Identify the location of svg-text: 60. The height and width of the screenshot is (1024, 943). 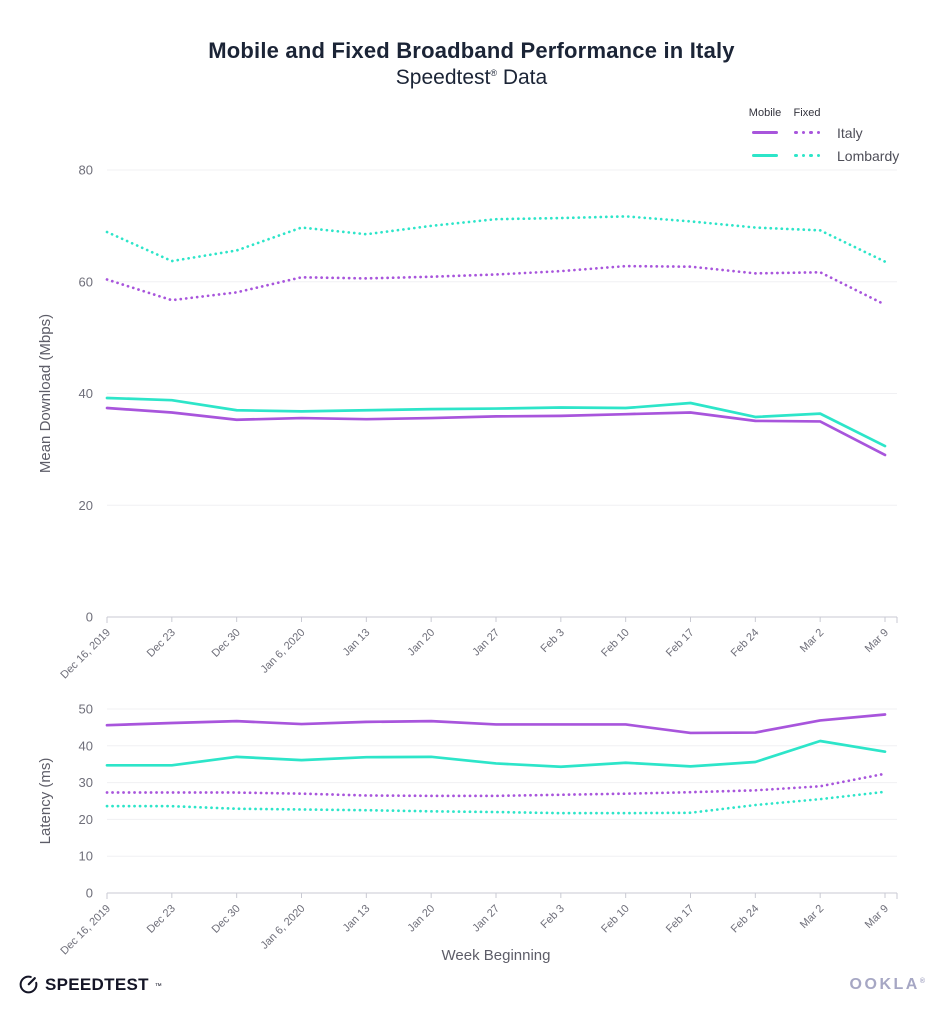
(86, 281).